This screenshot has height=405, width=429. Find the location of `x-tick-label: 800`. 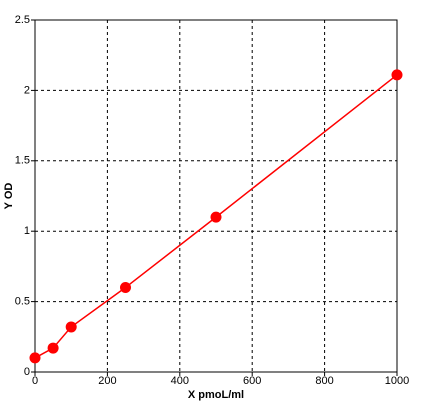

x-tick-label: 800 is located at coordinates (324, 381).